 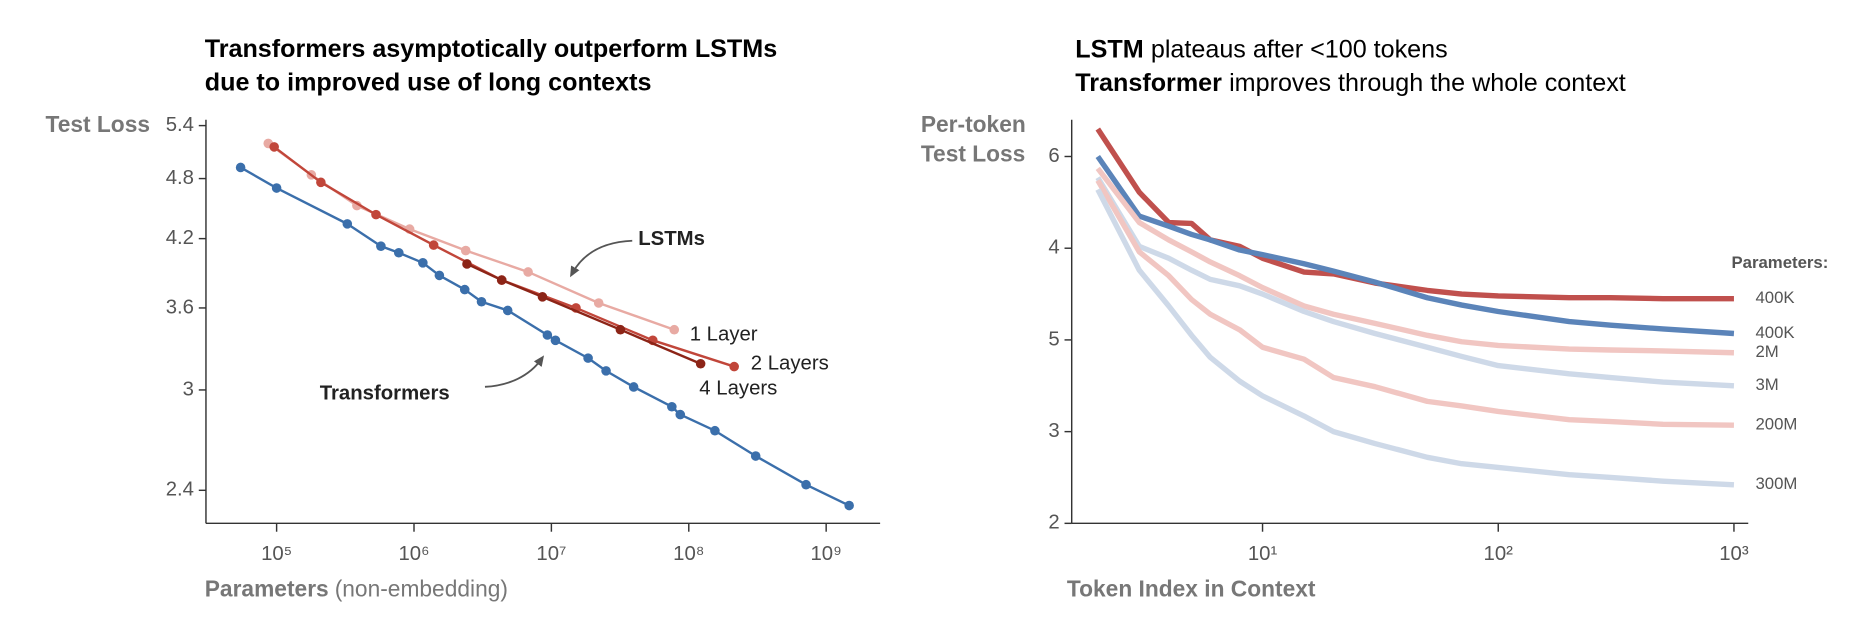 I want to click on x-axis-label: Token Index in Context, so click(x=1191, y=588).